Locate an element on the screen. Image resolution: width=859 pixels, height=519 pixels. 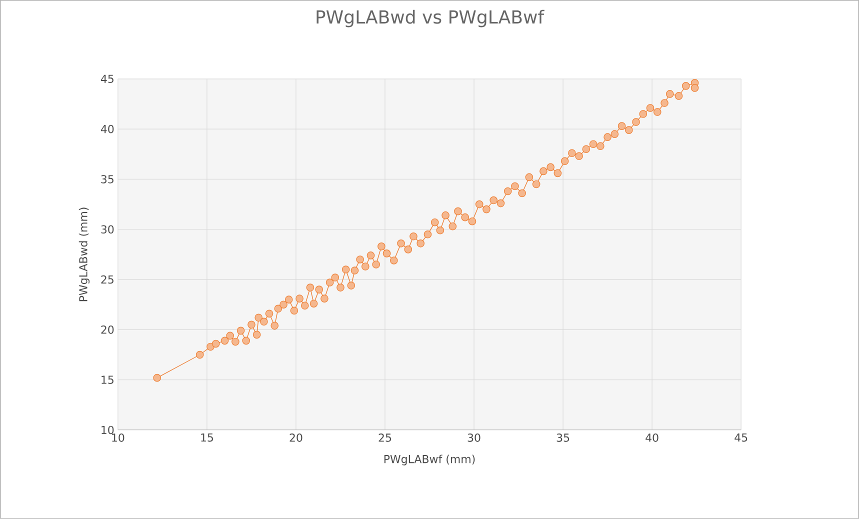
y-tick-label: 40 is located at coordinates (107, 129).